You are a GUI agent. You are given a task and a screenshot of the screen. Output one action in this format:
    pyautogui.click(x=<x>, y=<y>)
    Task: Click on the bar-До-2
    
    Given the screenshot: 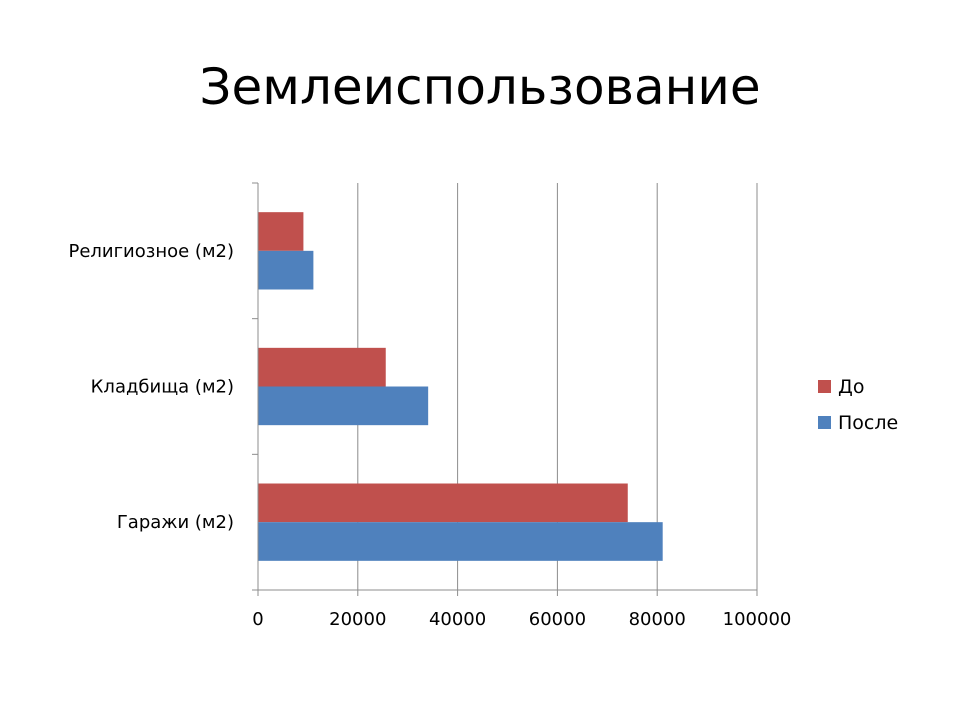 What is the action you would take?
    pyautogui.click(x=322, y=367)
    